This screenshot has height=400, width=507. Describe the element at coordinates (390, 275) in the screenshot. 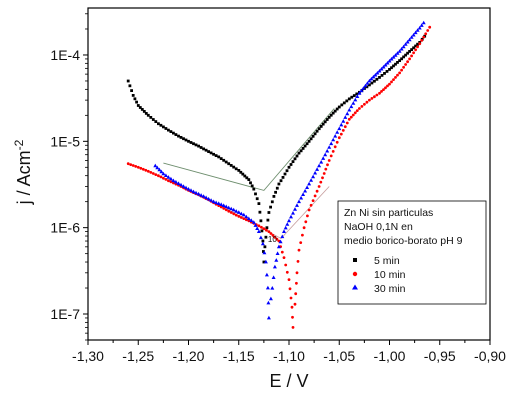

I see `legend-label-10-min: 10 min` at that location.